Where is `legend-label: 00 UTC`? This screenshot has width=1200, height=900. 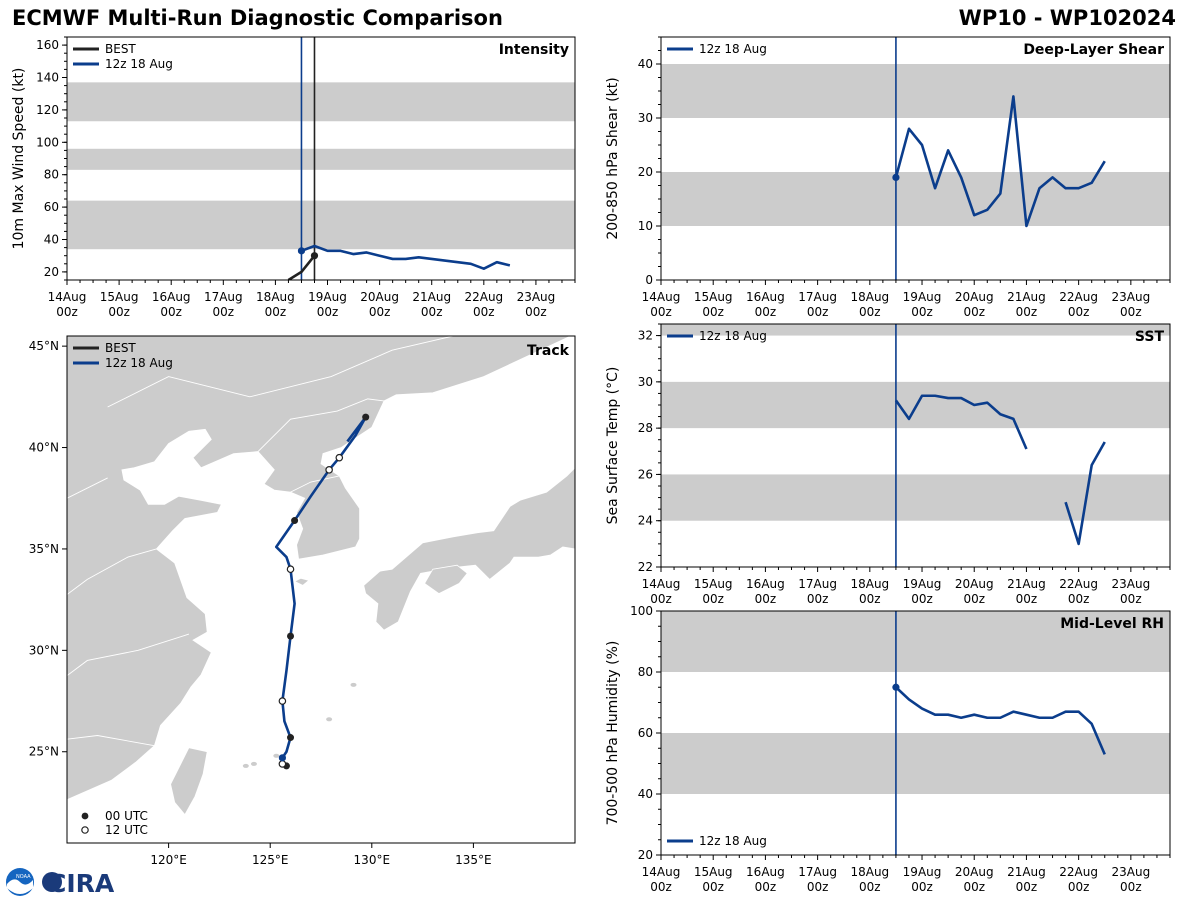
legend-label: 00 UTC is located at coordinates (126, 816).